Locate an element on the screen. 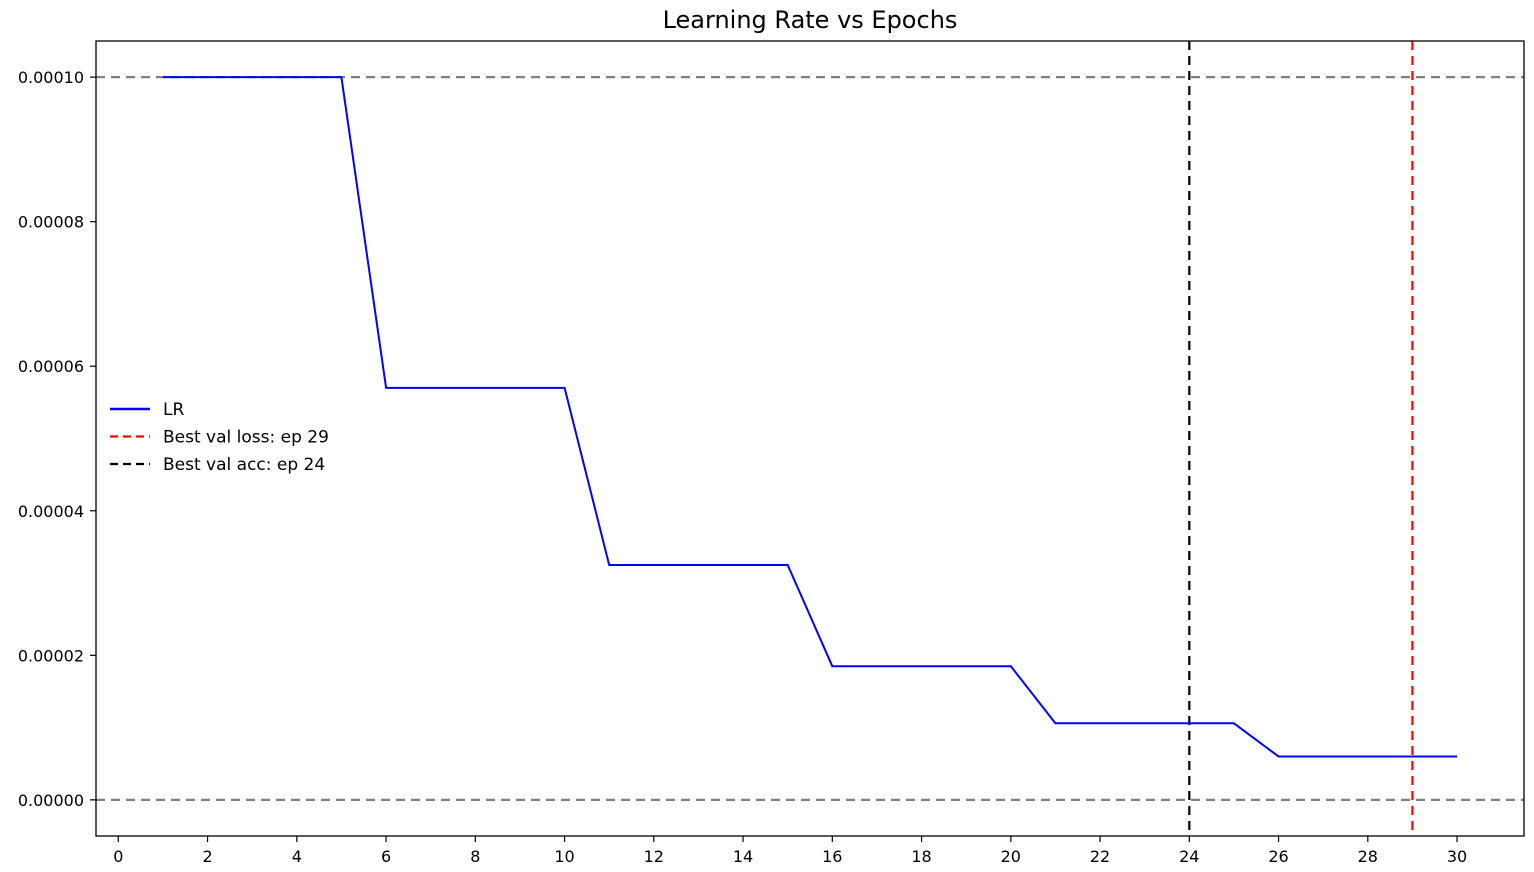 Image resolution: width=1534 pixels, height=872 pixels. x-tick-label: 16 is located at coordinates (832, 856).